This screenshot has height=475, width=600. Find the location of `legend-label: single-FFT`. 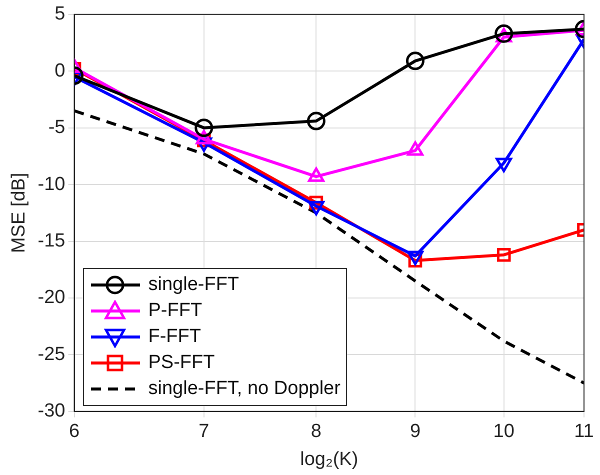

legend-label: single-FFT is located at coordinates (194, 285).